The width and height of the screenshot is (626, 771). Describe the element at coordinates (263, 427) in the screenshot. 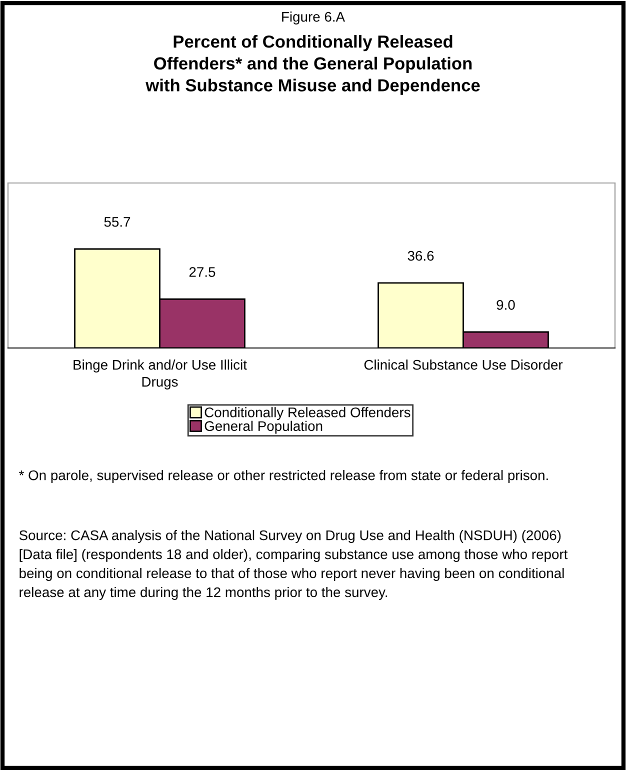

I see `legend-label: General Population` at that location.